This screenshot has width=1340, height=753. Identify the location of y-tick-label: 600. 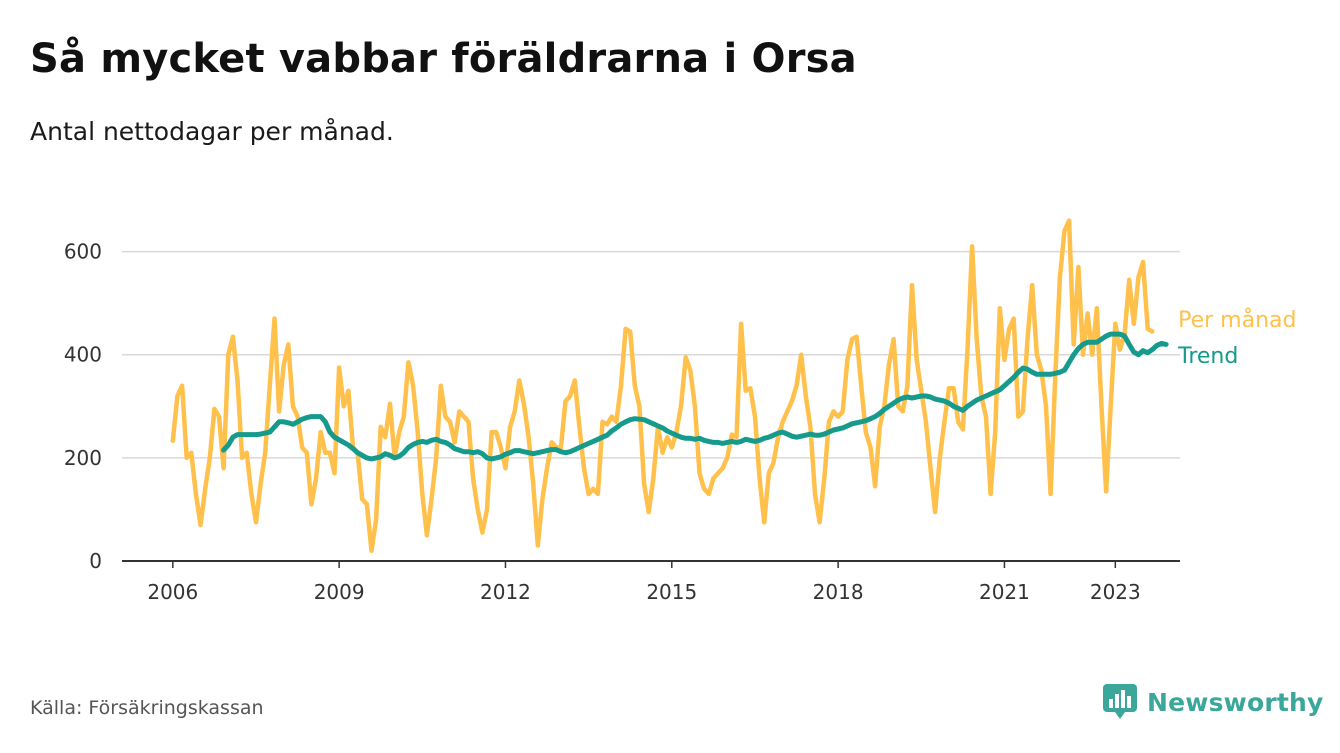
(83, 252).